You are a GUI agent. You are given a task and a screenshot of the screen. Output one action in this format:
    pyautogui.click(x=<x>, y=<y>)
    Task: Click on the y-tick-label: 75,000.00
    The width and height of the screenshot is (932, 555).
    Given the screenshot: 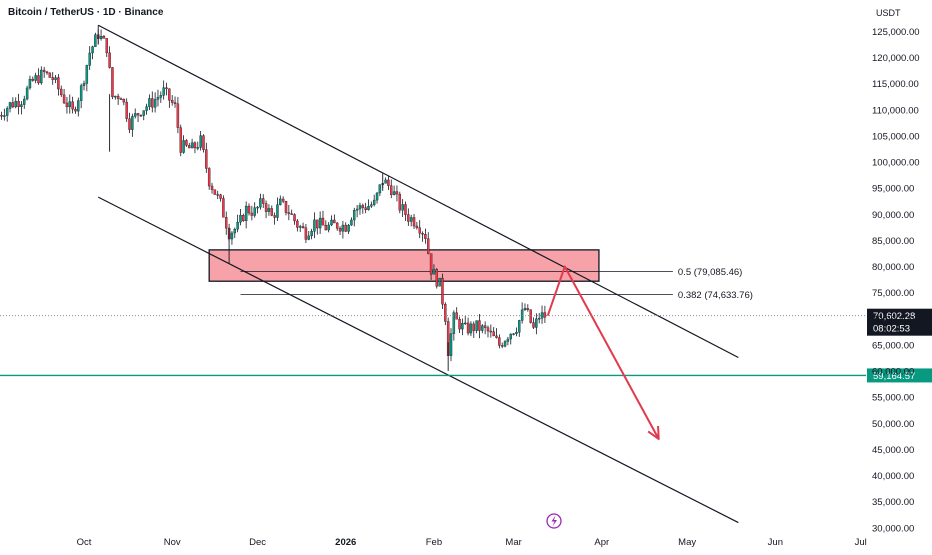 What is the action you would take?
    pyautogui.click(x=893, y=293)
    